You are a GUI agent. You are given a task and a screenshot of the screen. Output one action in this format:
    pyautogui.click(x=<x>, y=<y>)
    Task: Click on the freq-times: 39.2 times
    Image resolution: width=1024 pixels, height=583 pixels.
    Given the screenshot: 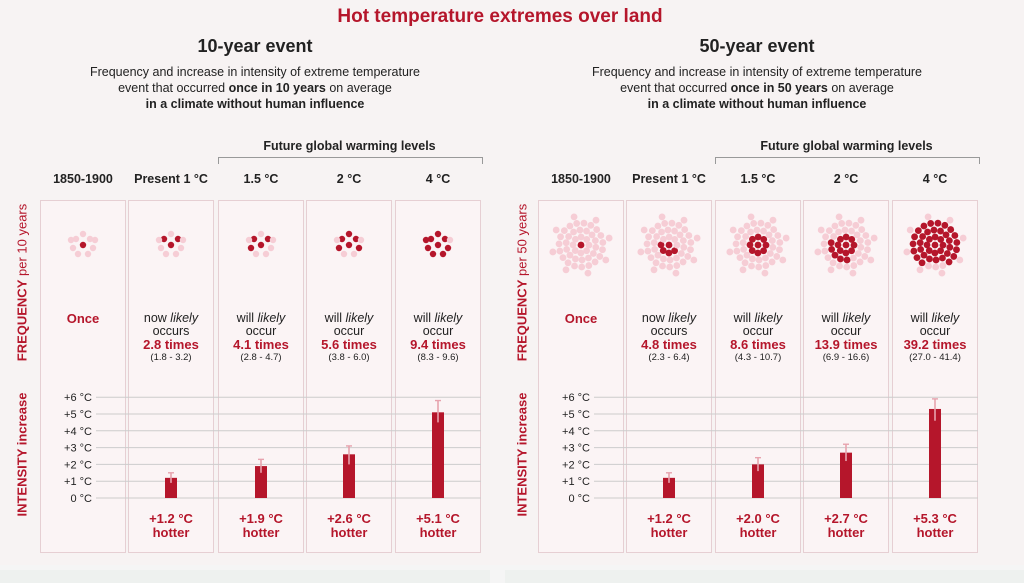 What is the action you would take?
    pyautogui.click(x=935, y=344)
    